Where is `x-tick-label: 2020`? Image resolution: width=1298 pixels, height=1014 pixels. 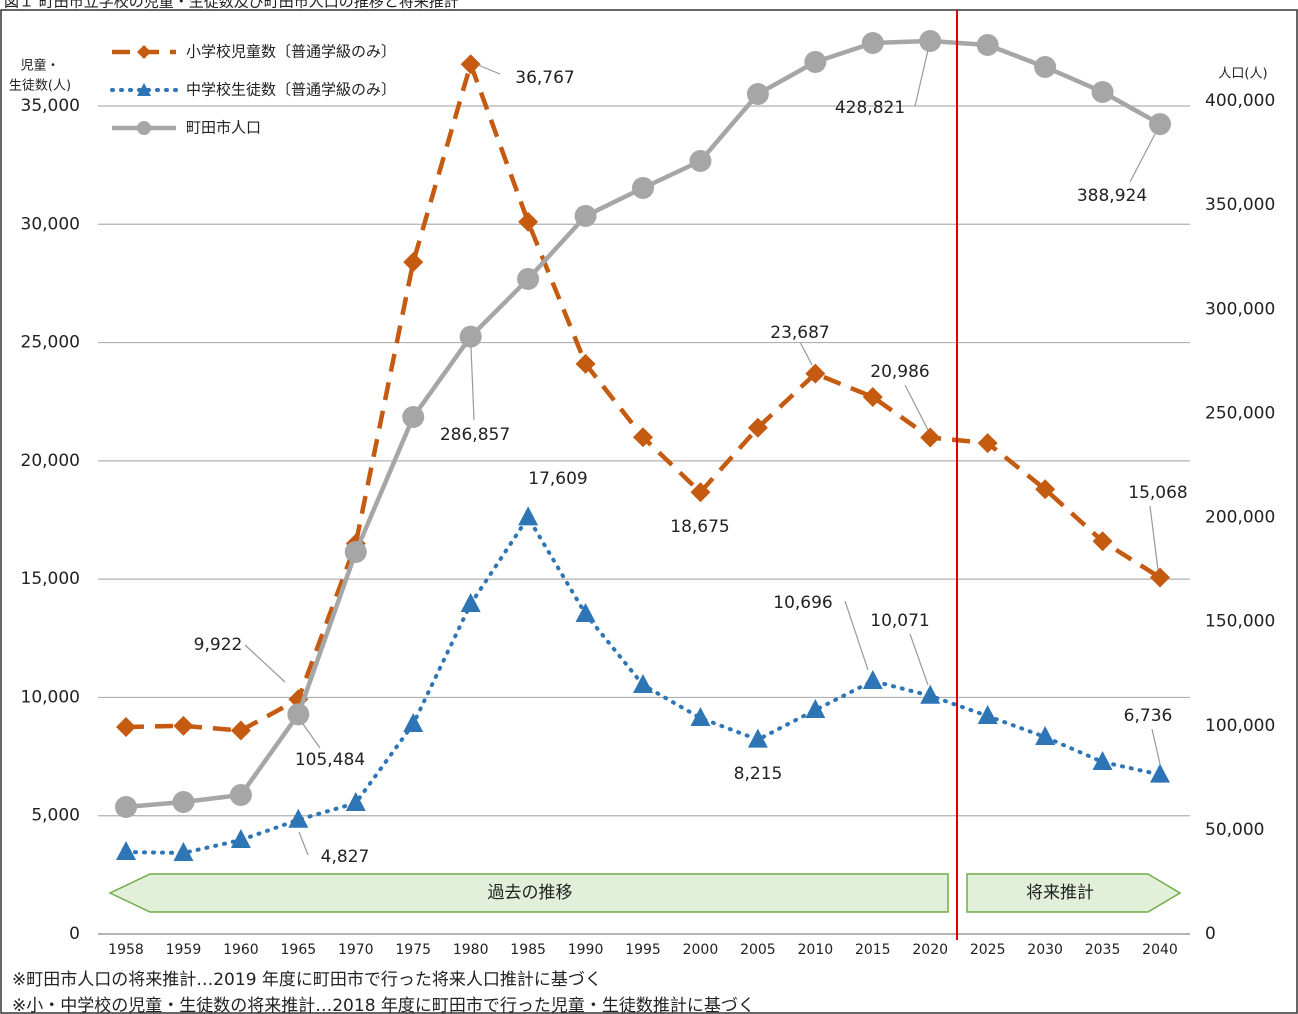 x-tick-label: 2020 is located at coordinates (930, 950).